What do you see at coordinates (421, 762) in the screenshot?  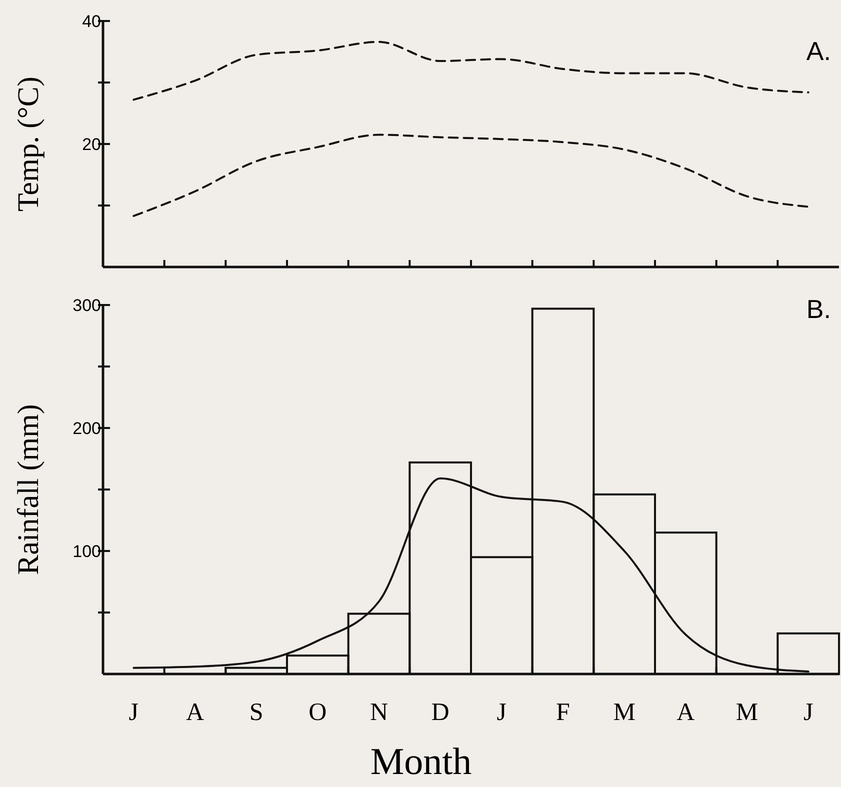 I see `x-axis-title: Month` at bounding box center [421, 762].